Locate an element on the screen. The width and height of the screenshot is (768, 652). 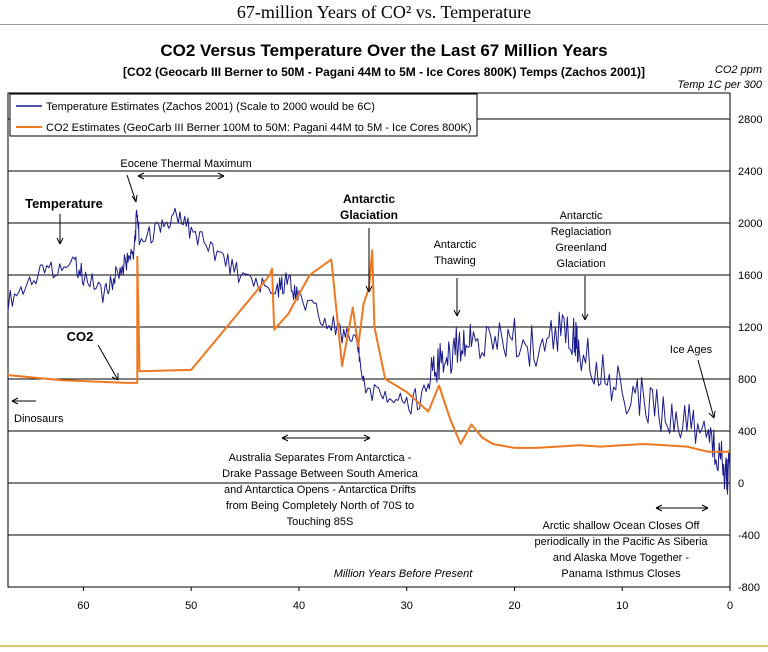
annotation-antarctic-thawing: Antarctic Thawing is located at coordinates (455, 253).